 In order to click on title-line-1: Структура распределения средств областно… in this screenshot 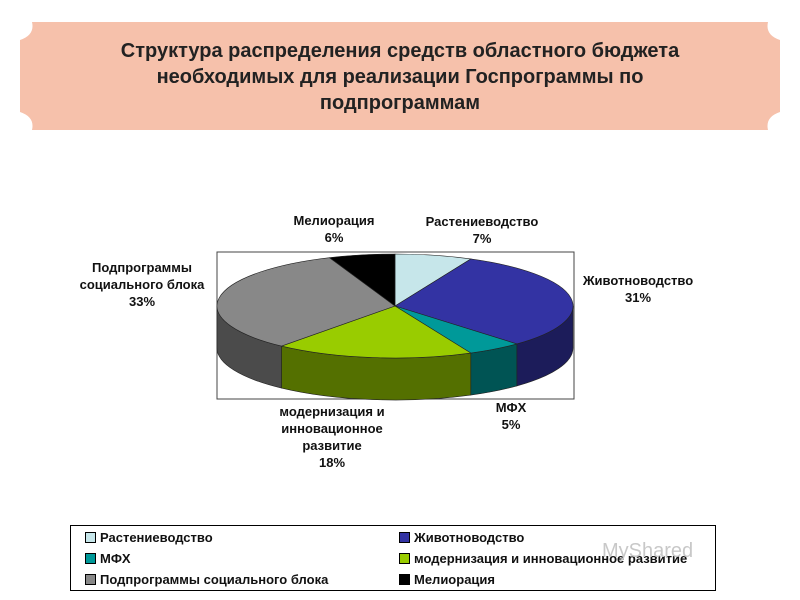, I will do `click(400, 51)`.